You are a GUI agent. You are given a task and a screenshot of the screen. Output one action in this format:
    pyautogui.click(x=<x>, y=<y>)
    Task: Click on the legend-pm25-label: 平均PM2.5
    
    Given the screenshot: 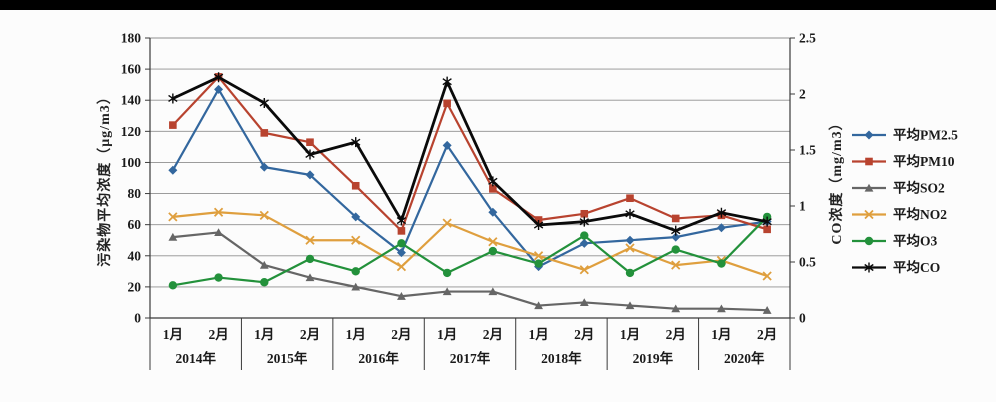 What is the action you would take?
    pyautogui.click(x=925, y=135)
    